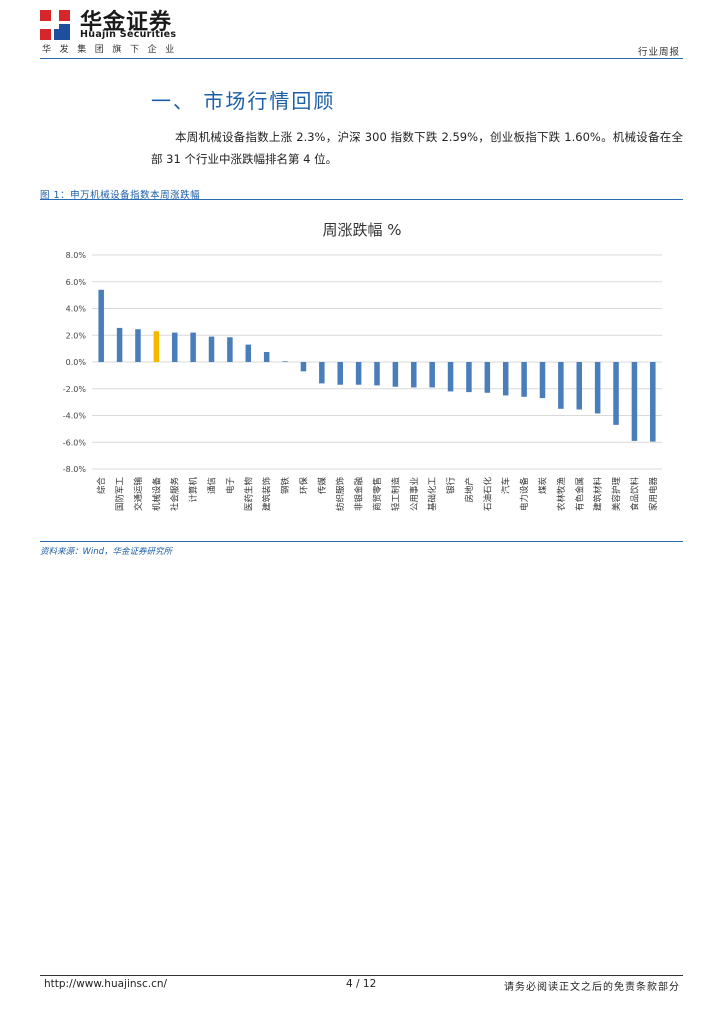  Describe the element at coordinates (377, 494) in the screenshot. I see `x-tick-label: 商贸零售` at that location.